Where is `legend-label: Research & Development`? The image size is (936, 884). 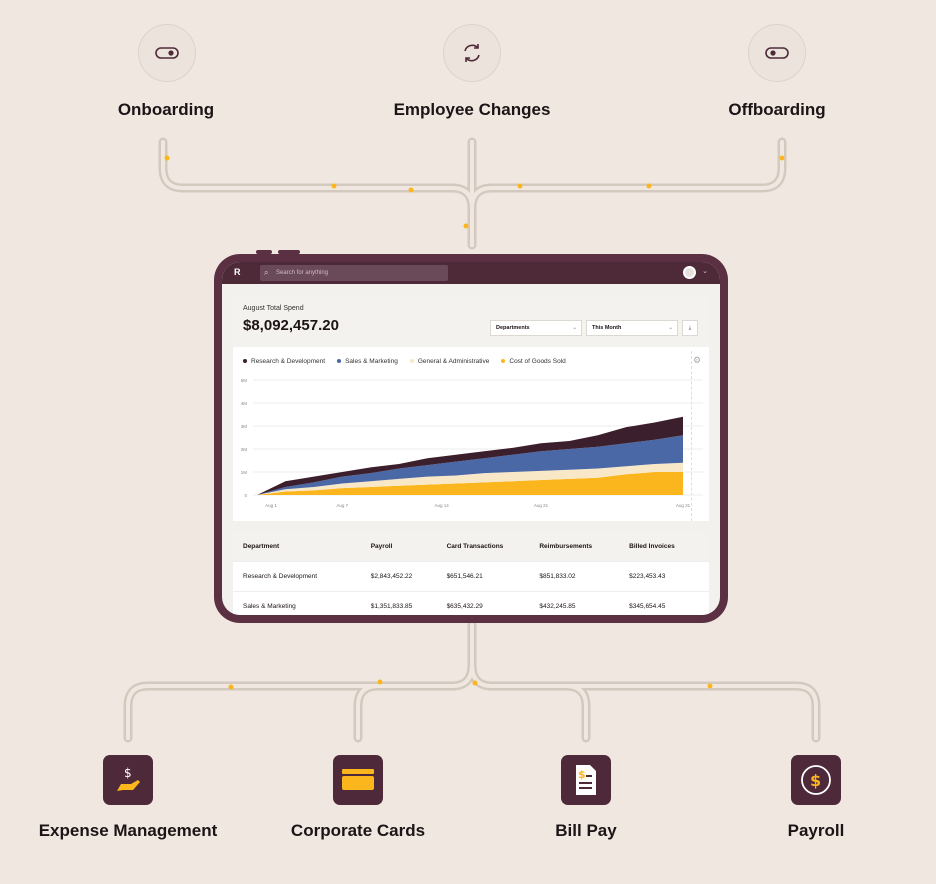
legend-label: Research & Development is located at coordinates (288, 361).